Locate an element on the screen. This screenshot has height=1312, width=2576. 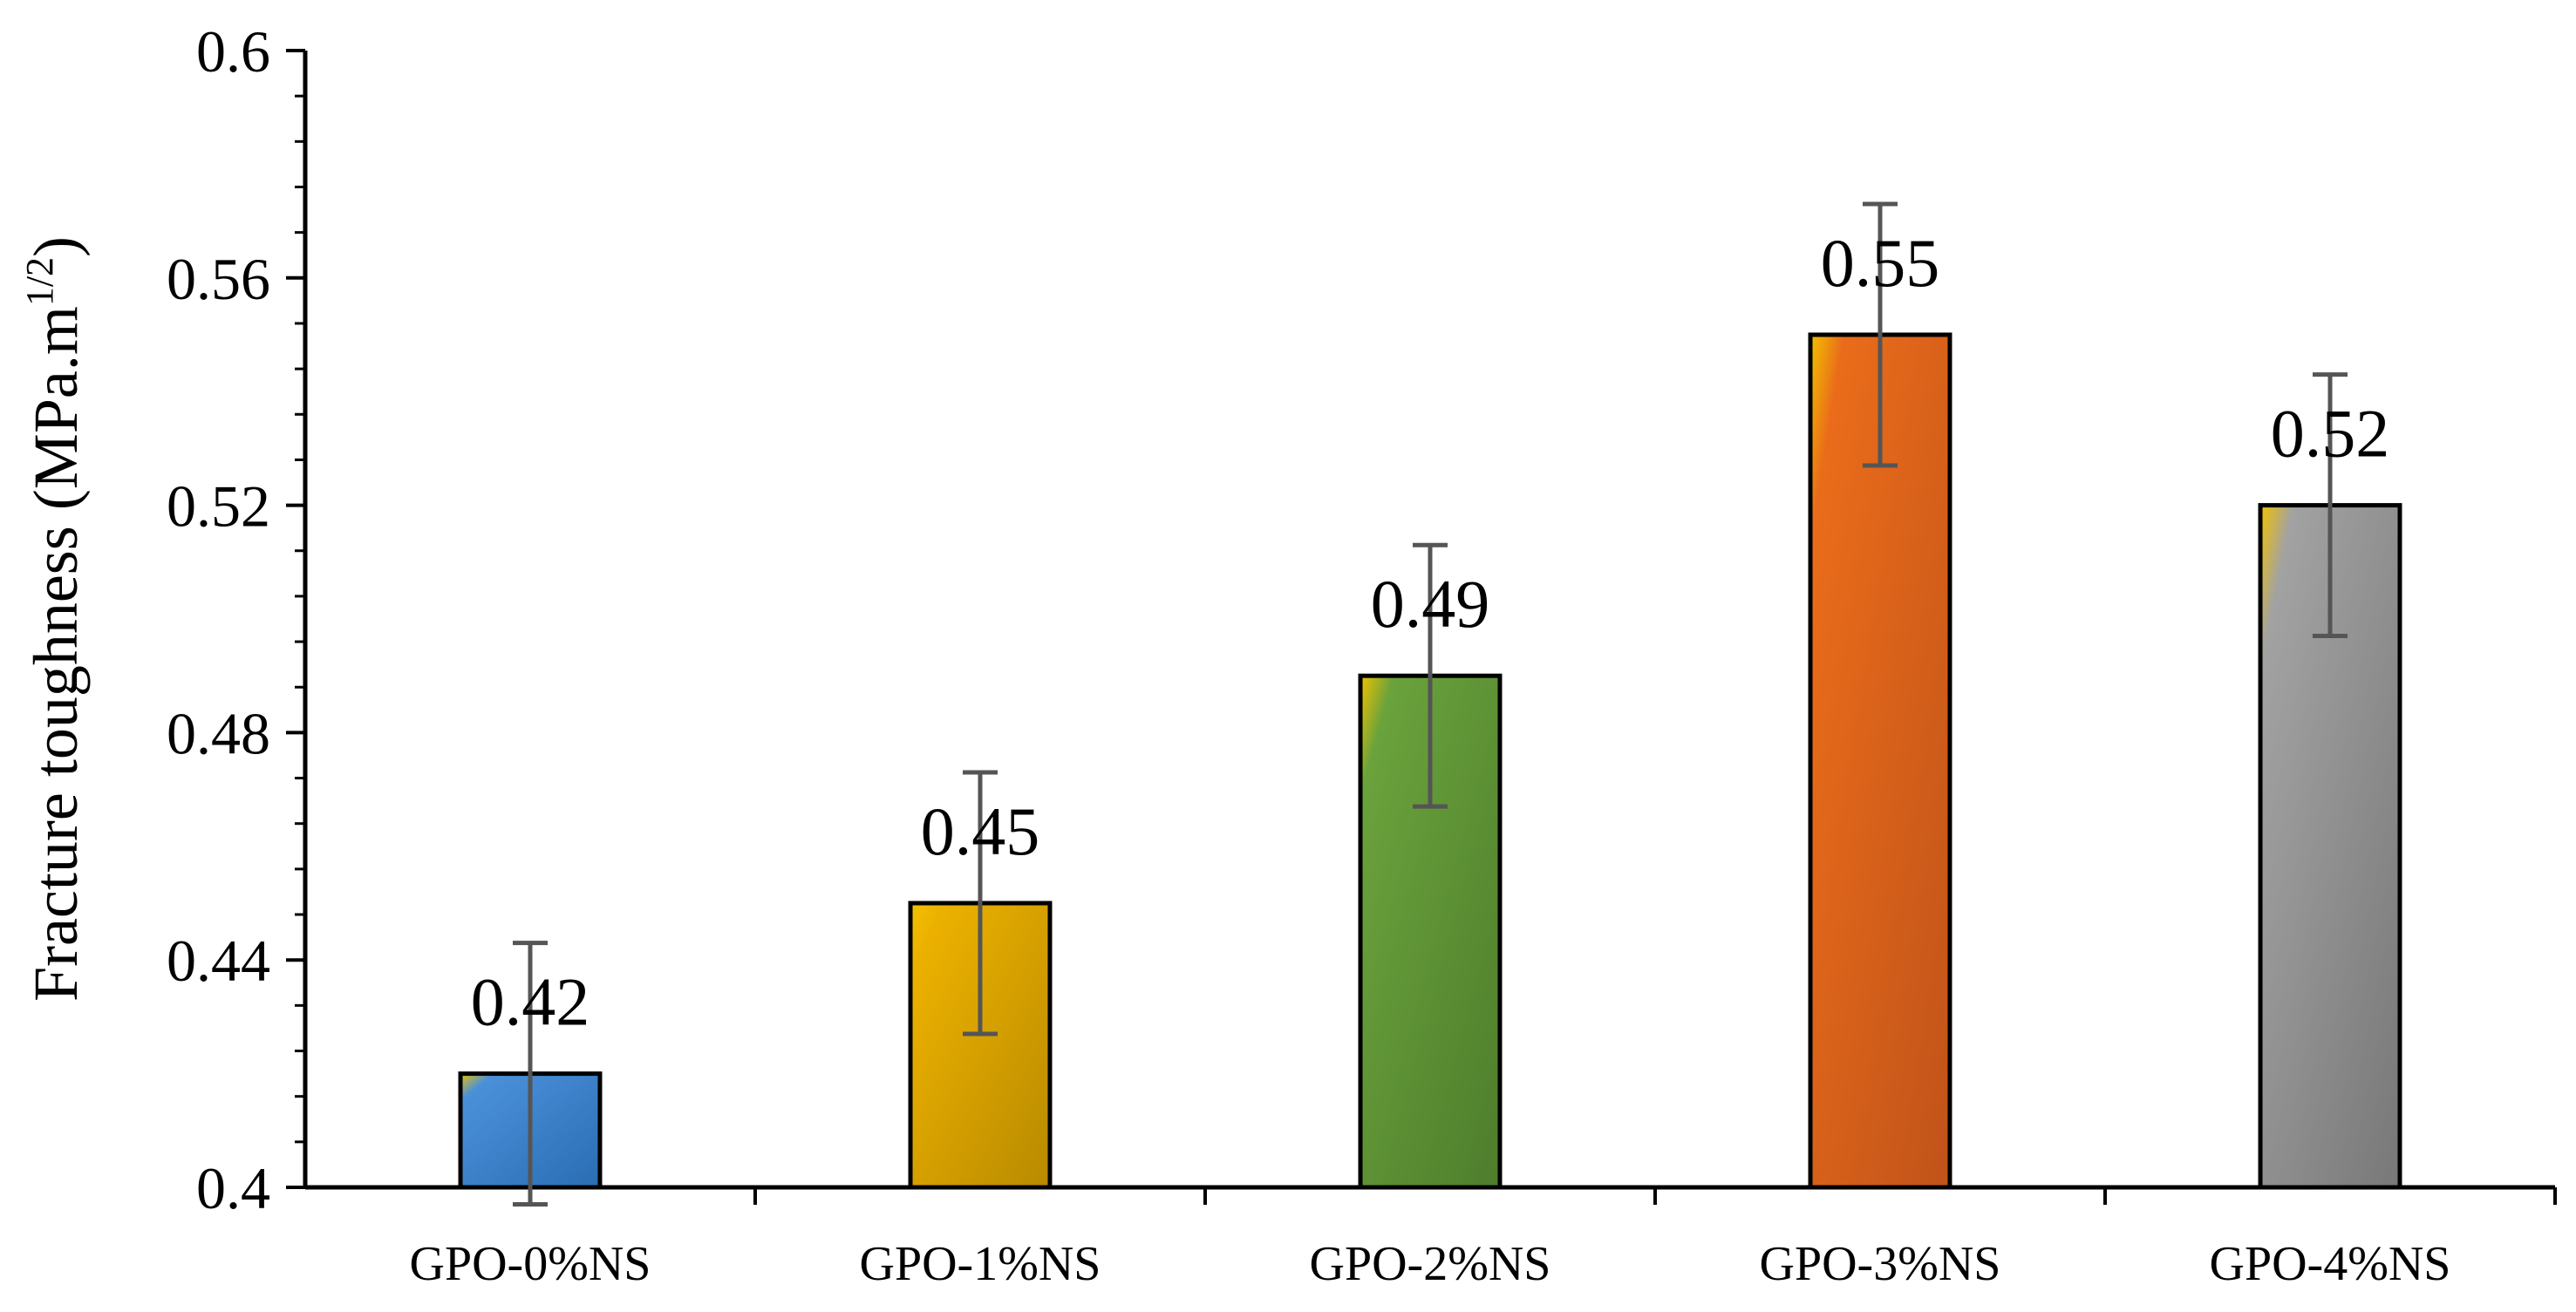
y-axis-label: Fracture toughness (MPa.m1/2) is located at coordinates (55, 619).